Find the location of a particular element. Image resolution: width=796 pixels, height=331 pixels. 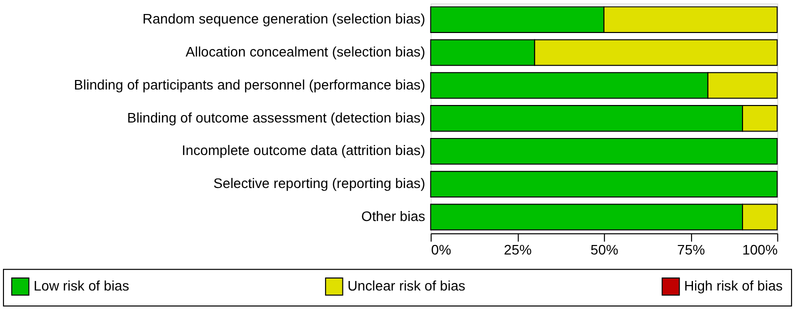

y-tick-label: Selective reporting (reporting bias) is located at coordinates (319, 183).